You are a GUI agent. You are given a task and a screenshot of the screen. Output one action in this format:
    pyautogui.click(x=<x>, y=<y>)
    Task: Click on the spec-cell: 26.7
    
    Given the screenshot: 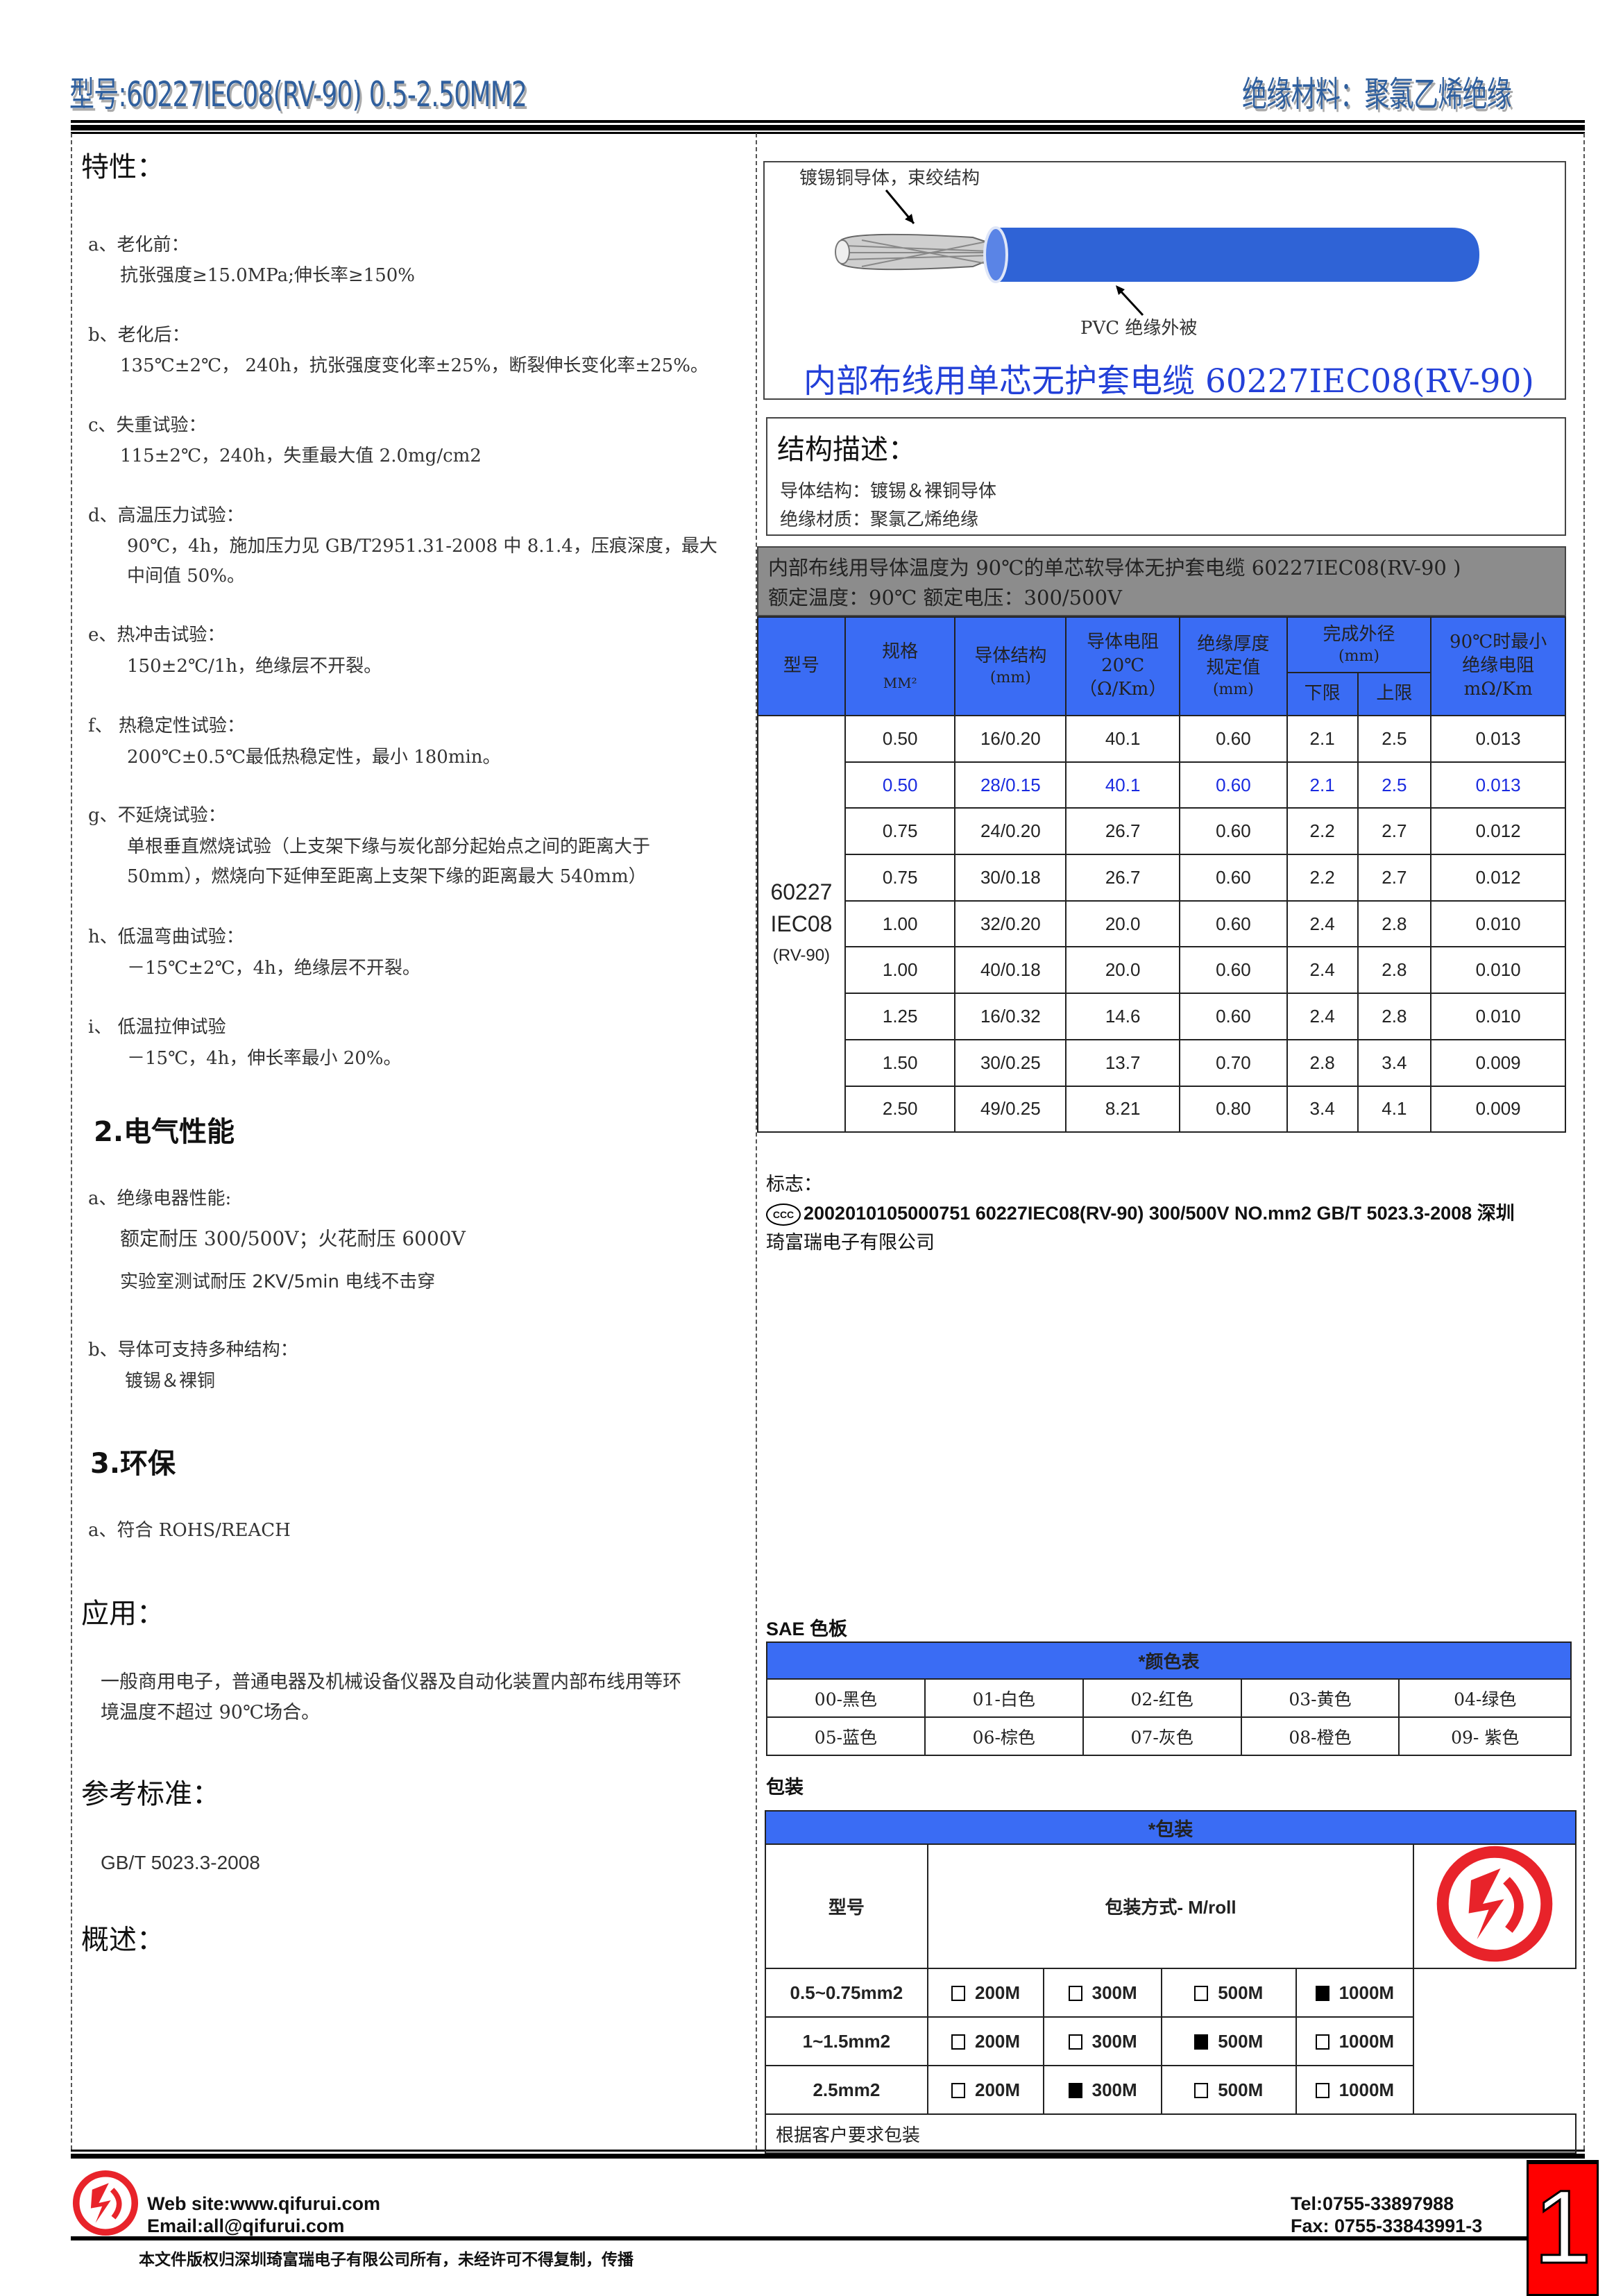 What is the action you would take?
    pyautogui.click(x=1123, y=878)
    